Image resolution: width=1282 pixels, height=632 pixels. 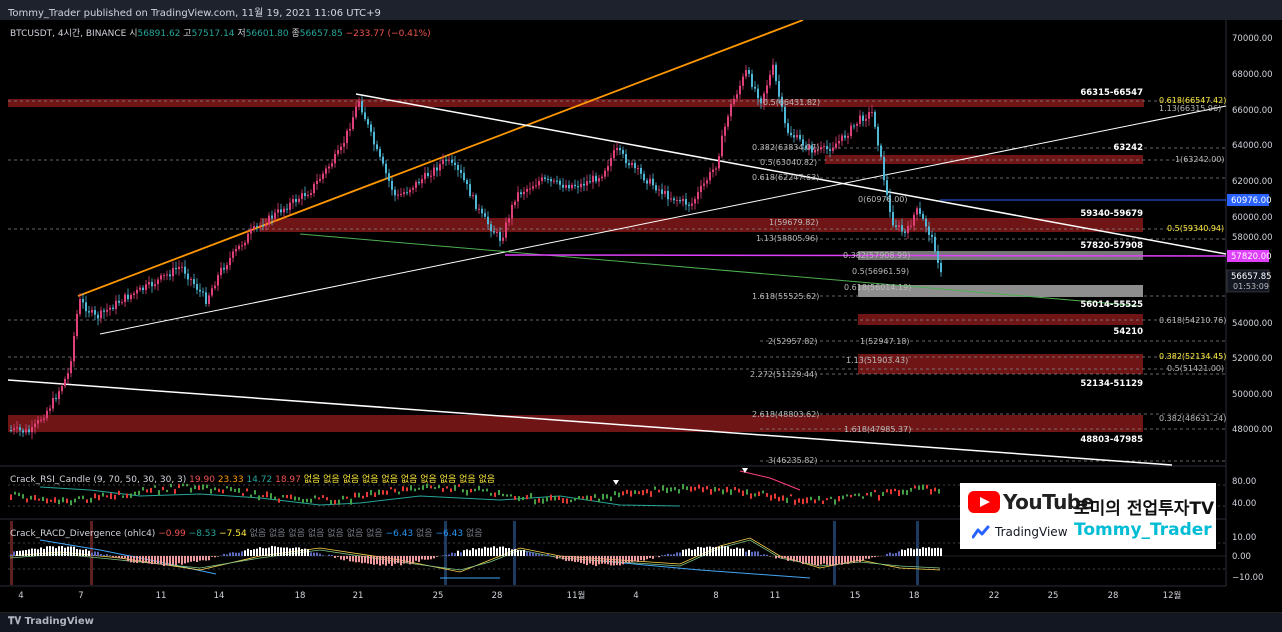 I want to click on time-tick: 28, so click(x=497, y=596).